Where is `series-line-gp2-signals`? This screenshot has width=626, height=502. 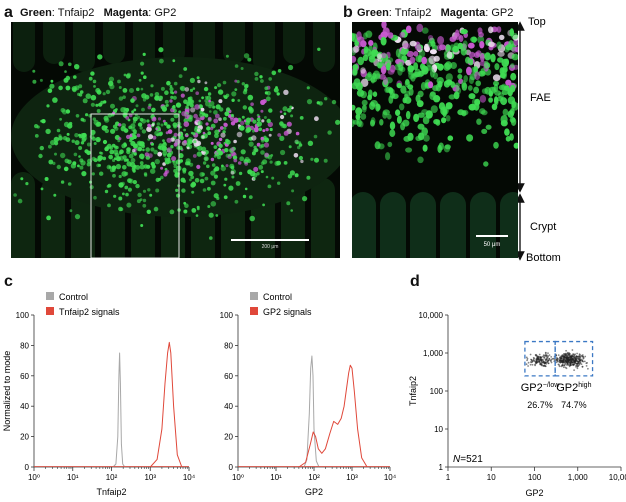 series-line-gp2-signals is located at coordinates (333, 416).